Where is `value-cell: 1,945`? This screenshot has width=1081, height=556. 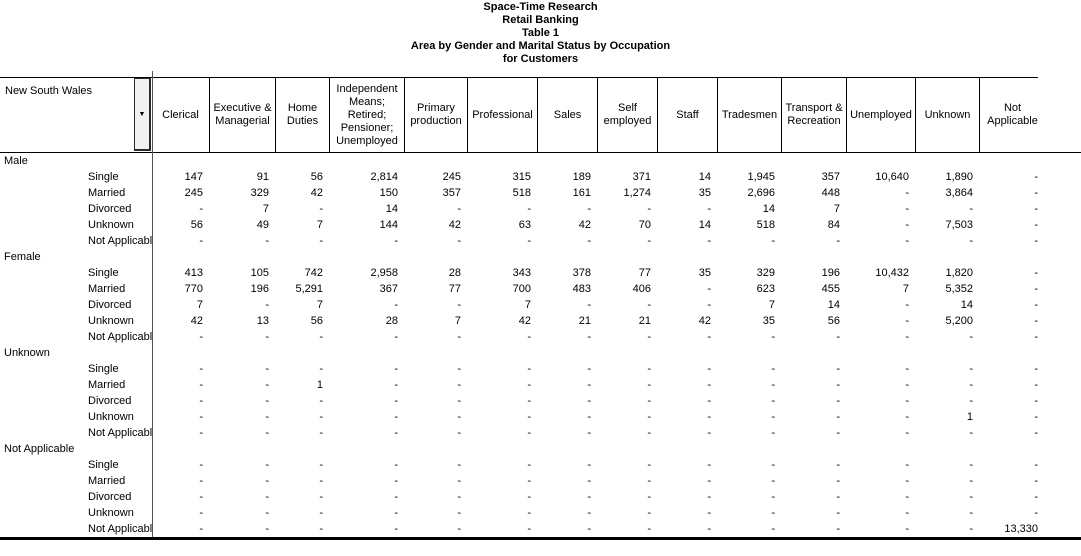 value-cell: 1,945 is located at coordinates (761, 177).